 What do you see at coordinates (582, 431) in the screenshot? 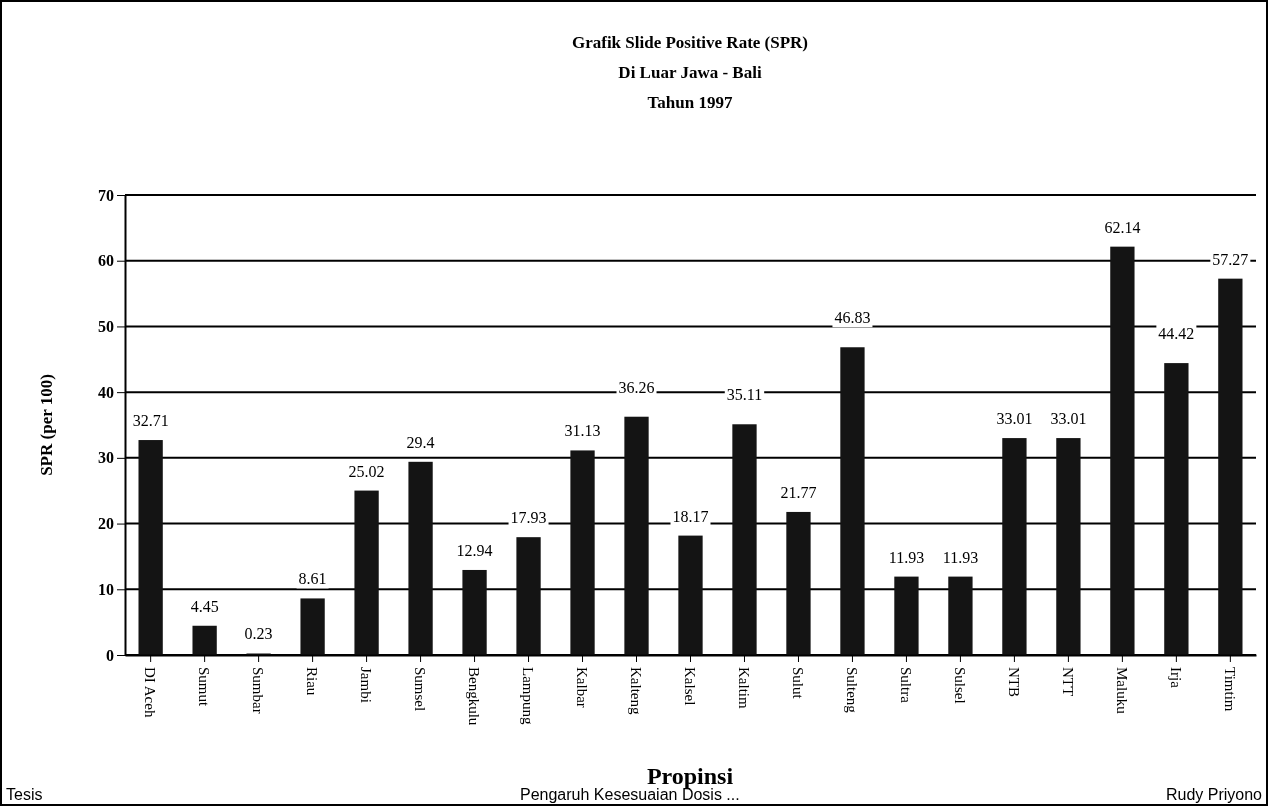
I see `data-label: 31.13` at bounding box center [582, 431].